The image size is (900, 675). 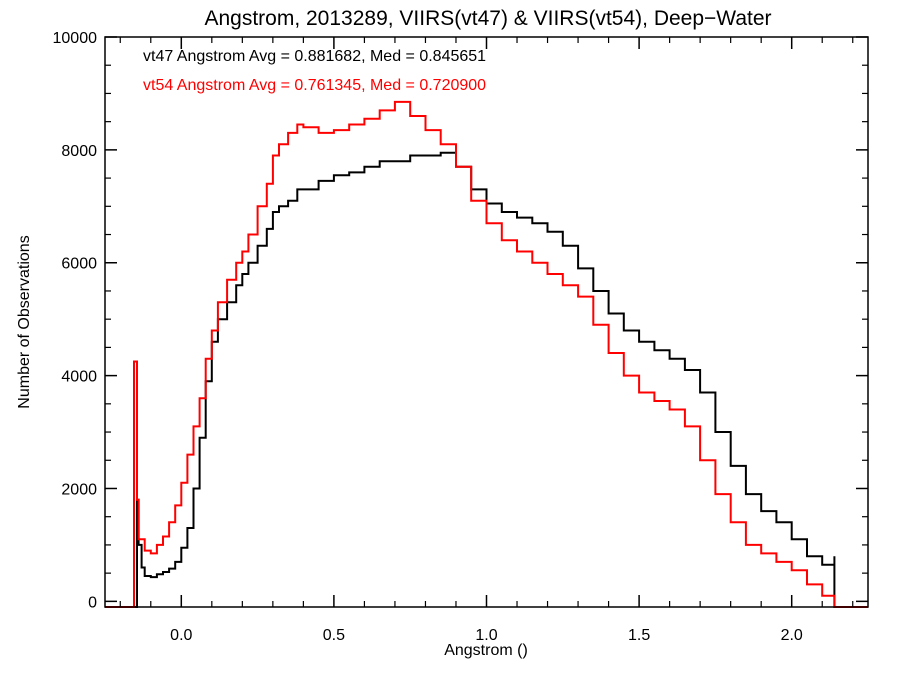 I want to click on x-tick-label: 0.5, so click(x=334, y=635).